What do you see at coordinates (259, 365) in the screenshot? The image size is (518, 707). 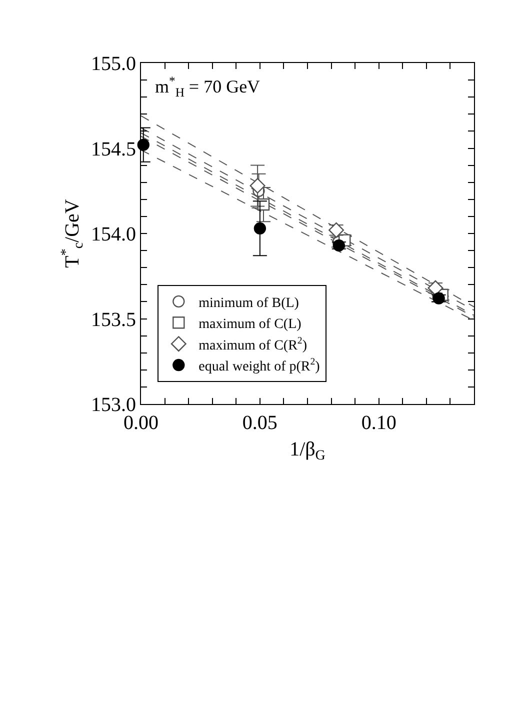 I see `legend-label: equal weight of p(R$^{2}$)` at bounding box center [259, 365].